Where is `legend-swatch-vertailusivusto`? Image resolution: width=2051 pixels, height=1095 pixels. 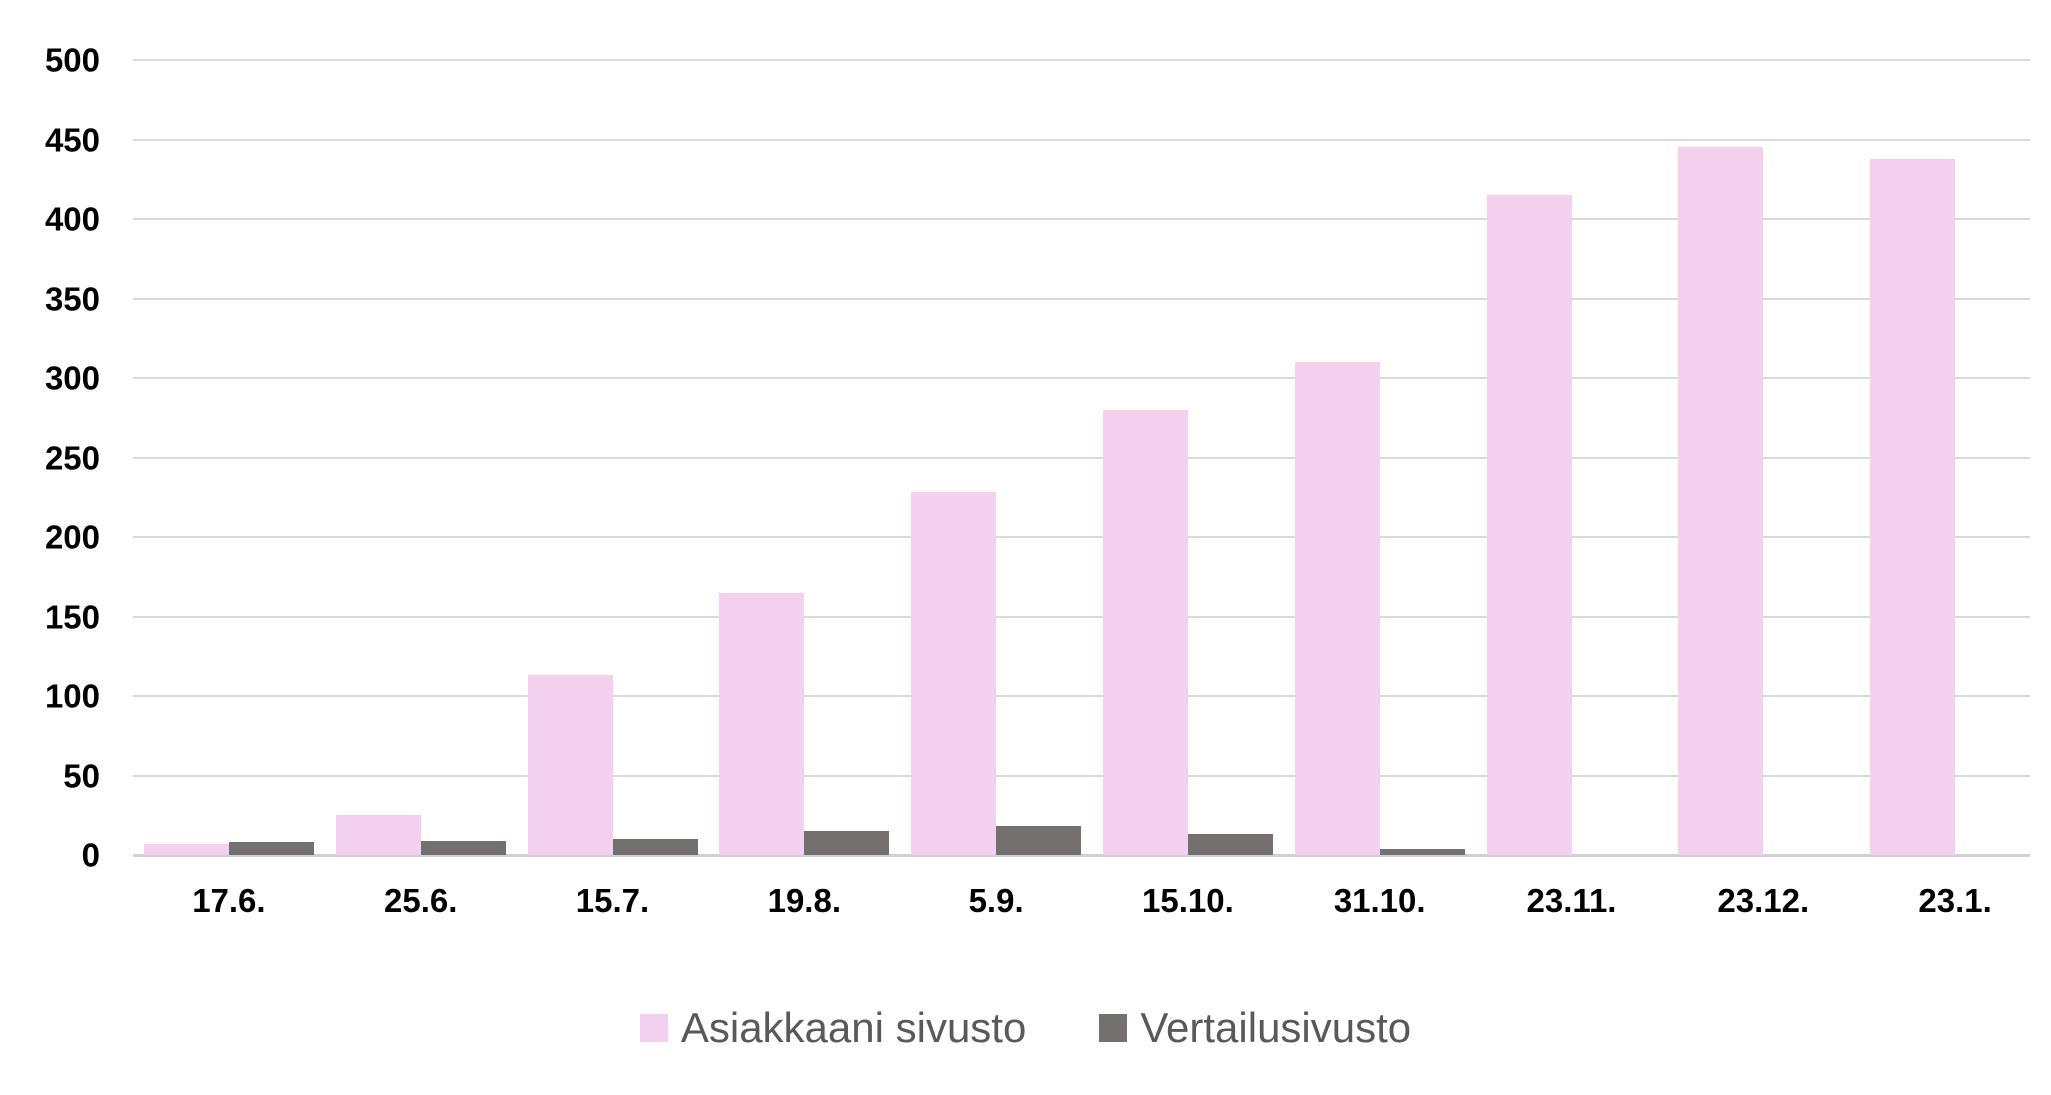
legend-swatch-vertailusivusto is located at coordinates (1113, 1028).